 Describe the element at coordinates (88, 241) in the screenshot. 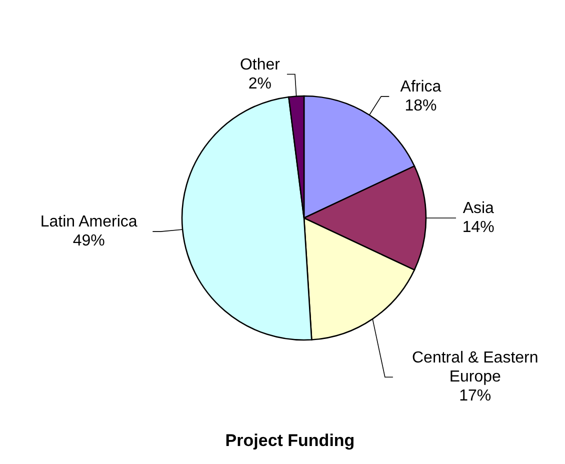

I see `data-label: 49%` at that location.